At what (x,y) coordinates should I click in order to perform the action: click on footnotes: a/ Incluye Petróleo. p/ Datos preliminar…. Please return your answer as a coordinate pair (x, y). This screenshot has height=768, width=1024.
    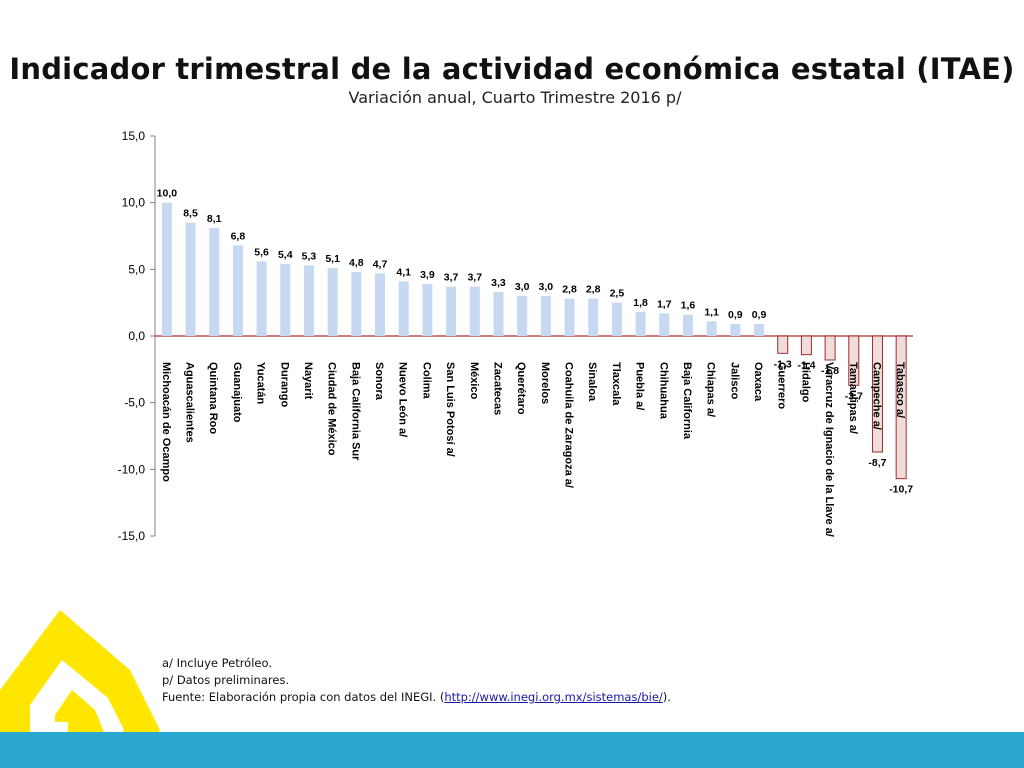
    Looking at the image, I should click on (416, 680).